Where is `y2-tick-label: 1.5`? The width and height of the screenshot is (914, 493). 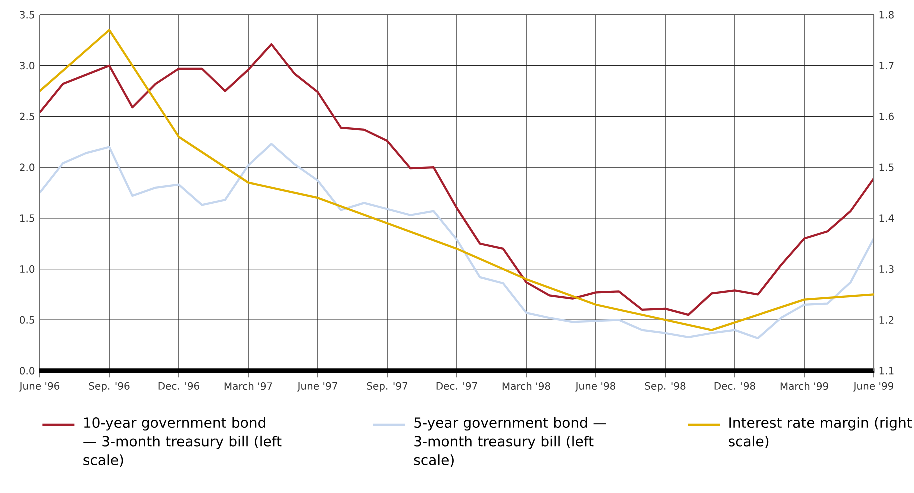 y2-tick-label: 1.5 is located at coordinates (887, 168).